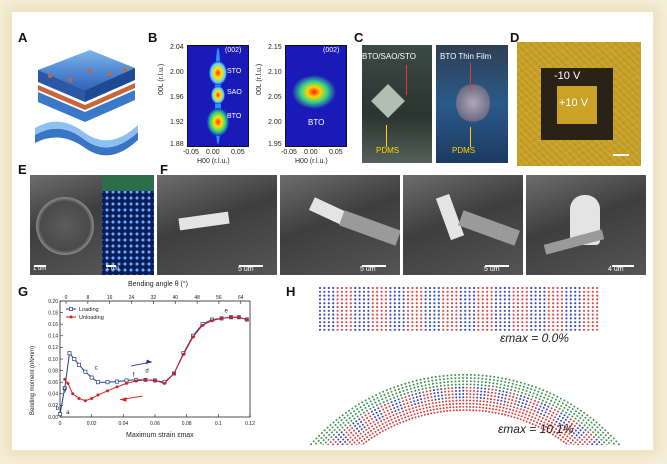  I want to click on y-tick-label: 0.14, so click(53, 337).